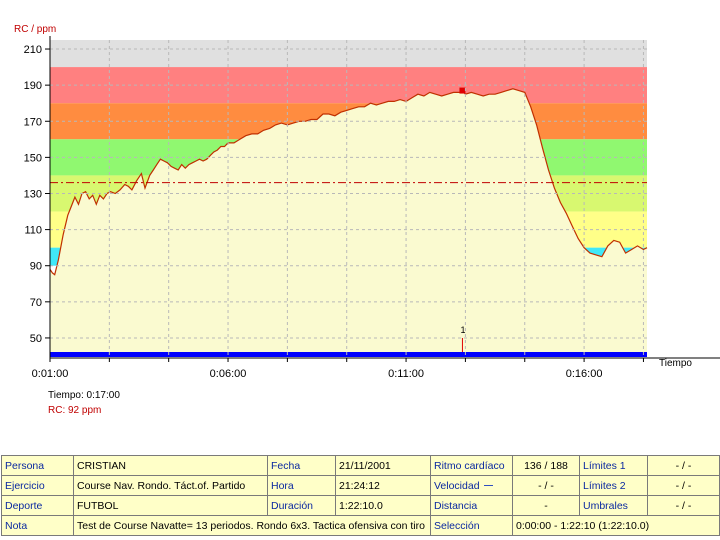  Describe the element at coordinates (546, 505) in the screenshot. I see `distancia-value: -` at that location.